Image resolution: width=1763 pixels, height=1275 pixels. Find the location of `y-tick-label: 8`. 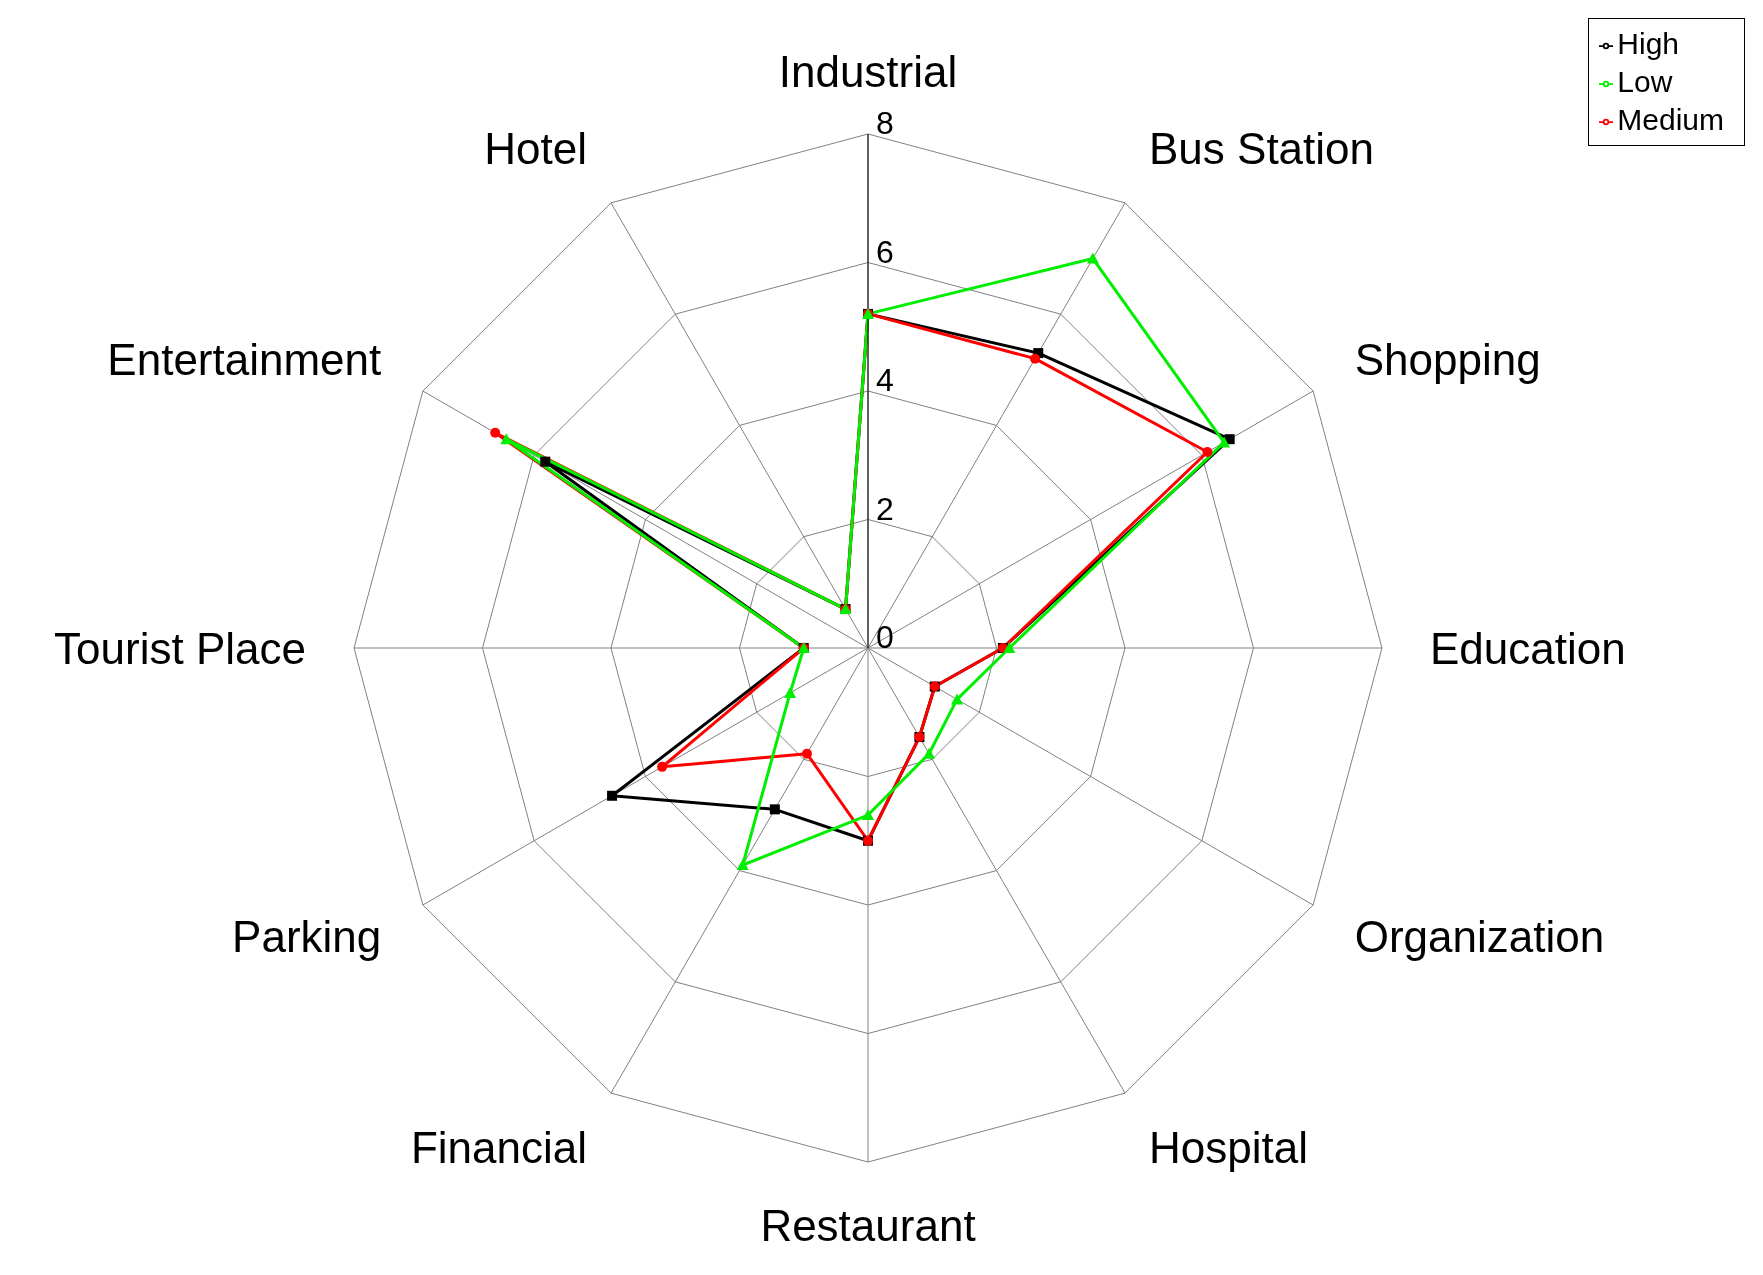

y-tick-label: 8 is located at coordinates (885, 123).